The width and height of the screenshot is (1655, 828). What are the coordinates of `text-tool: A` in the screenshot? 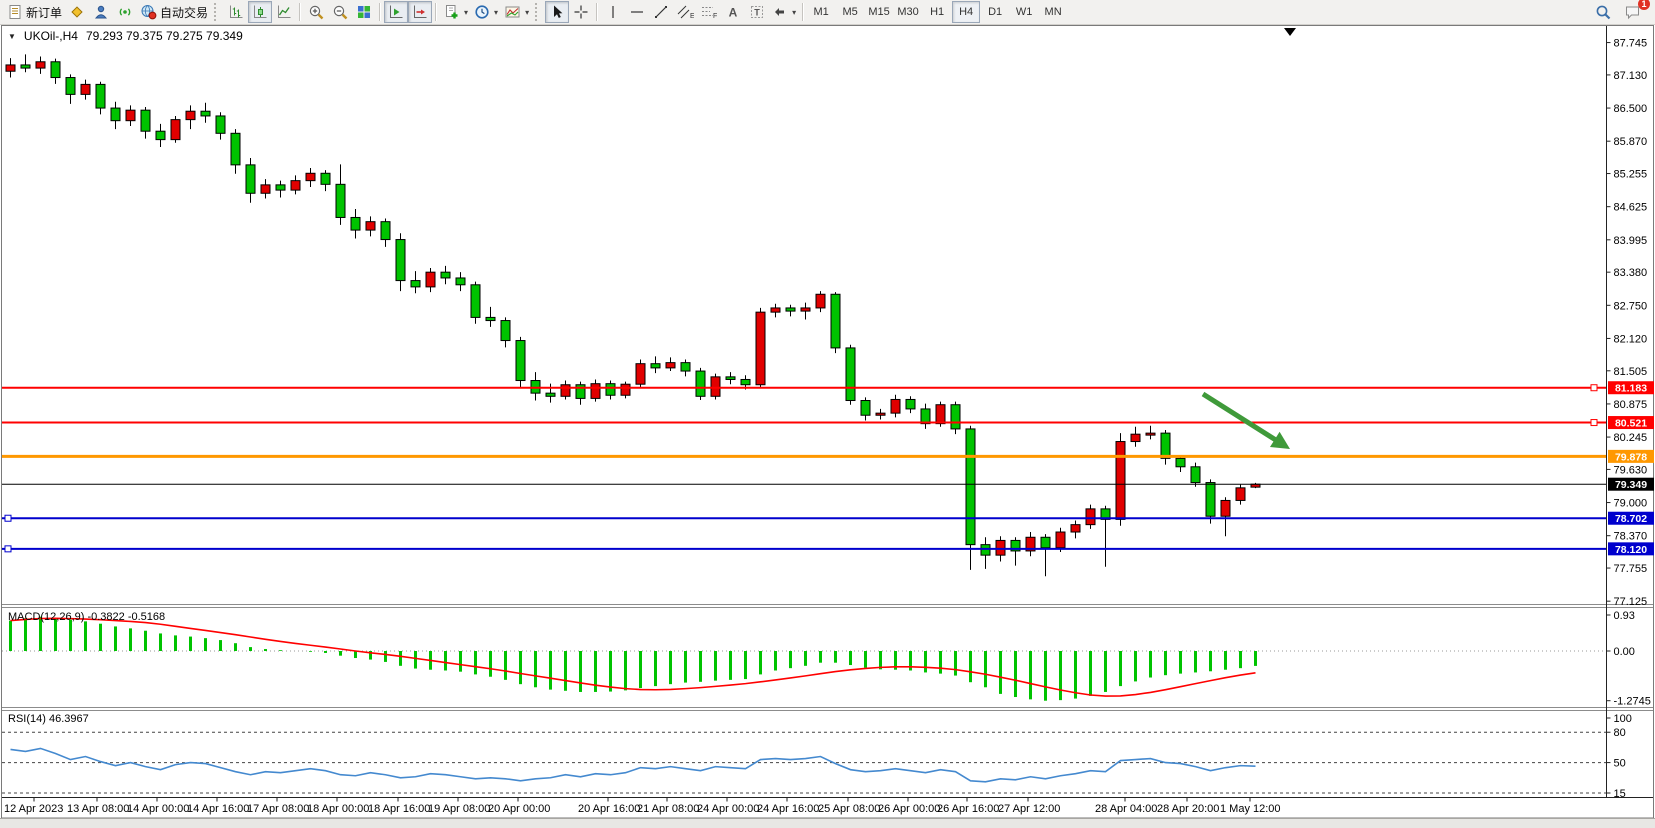 It's located at (733, 12).